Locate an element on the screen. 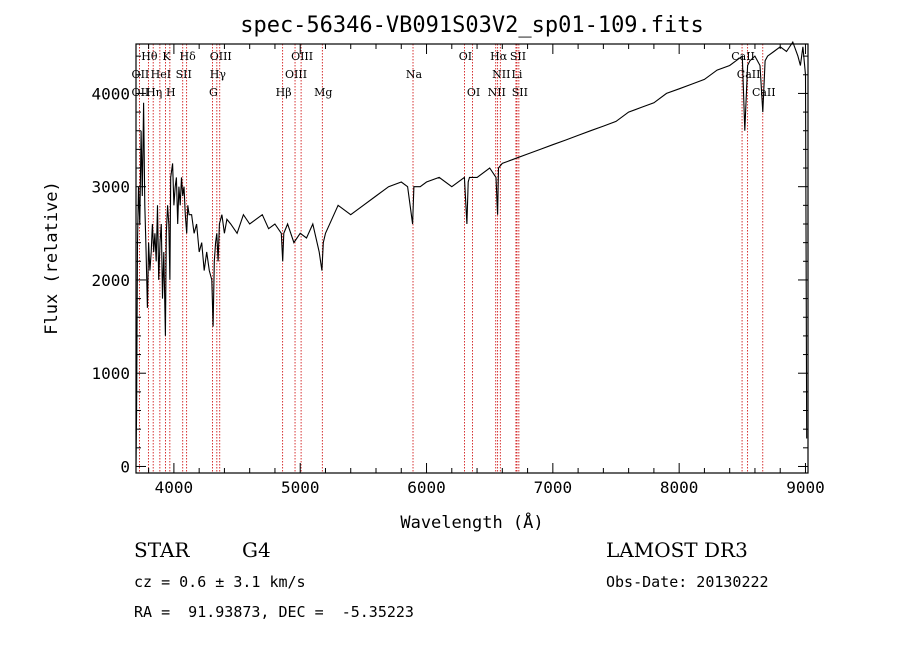 This screenshot has width=900, height=649. line-label-7: HeI is located at coordinates (161, 74).